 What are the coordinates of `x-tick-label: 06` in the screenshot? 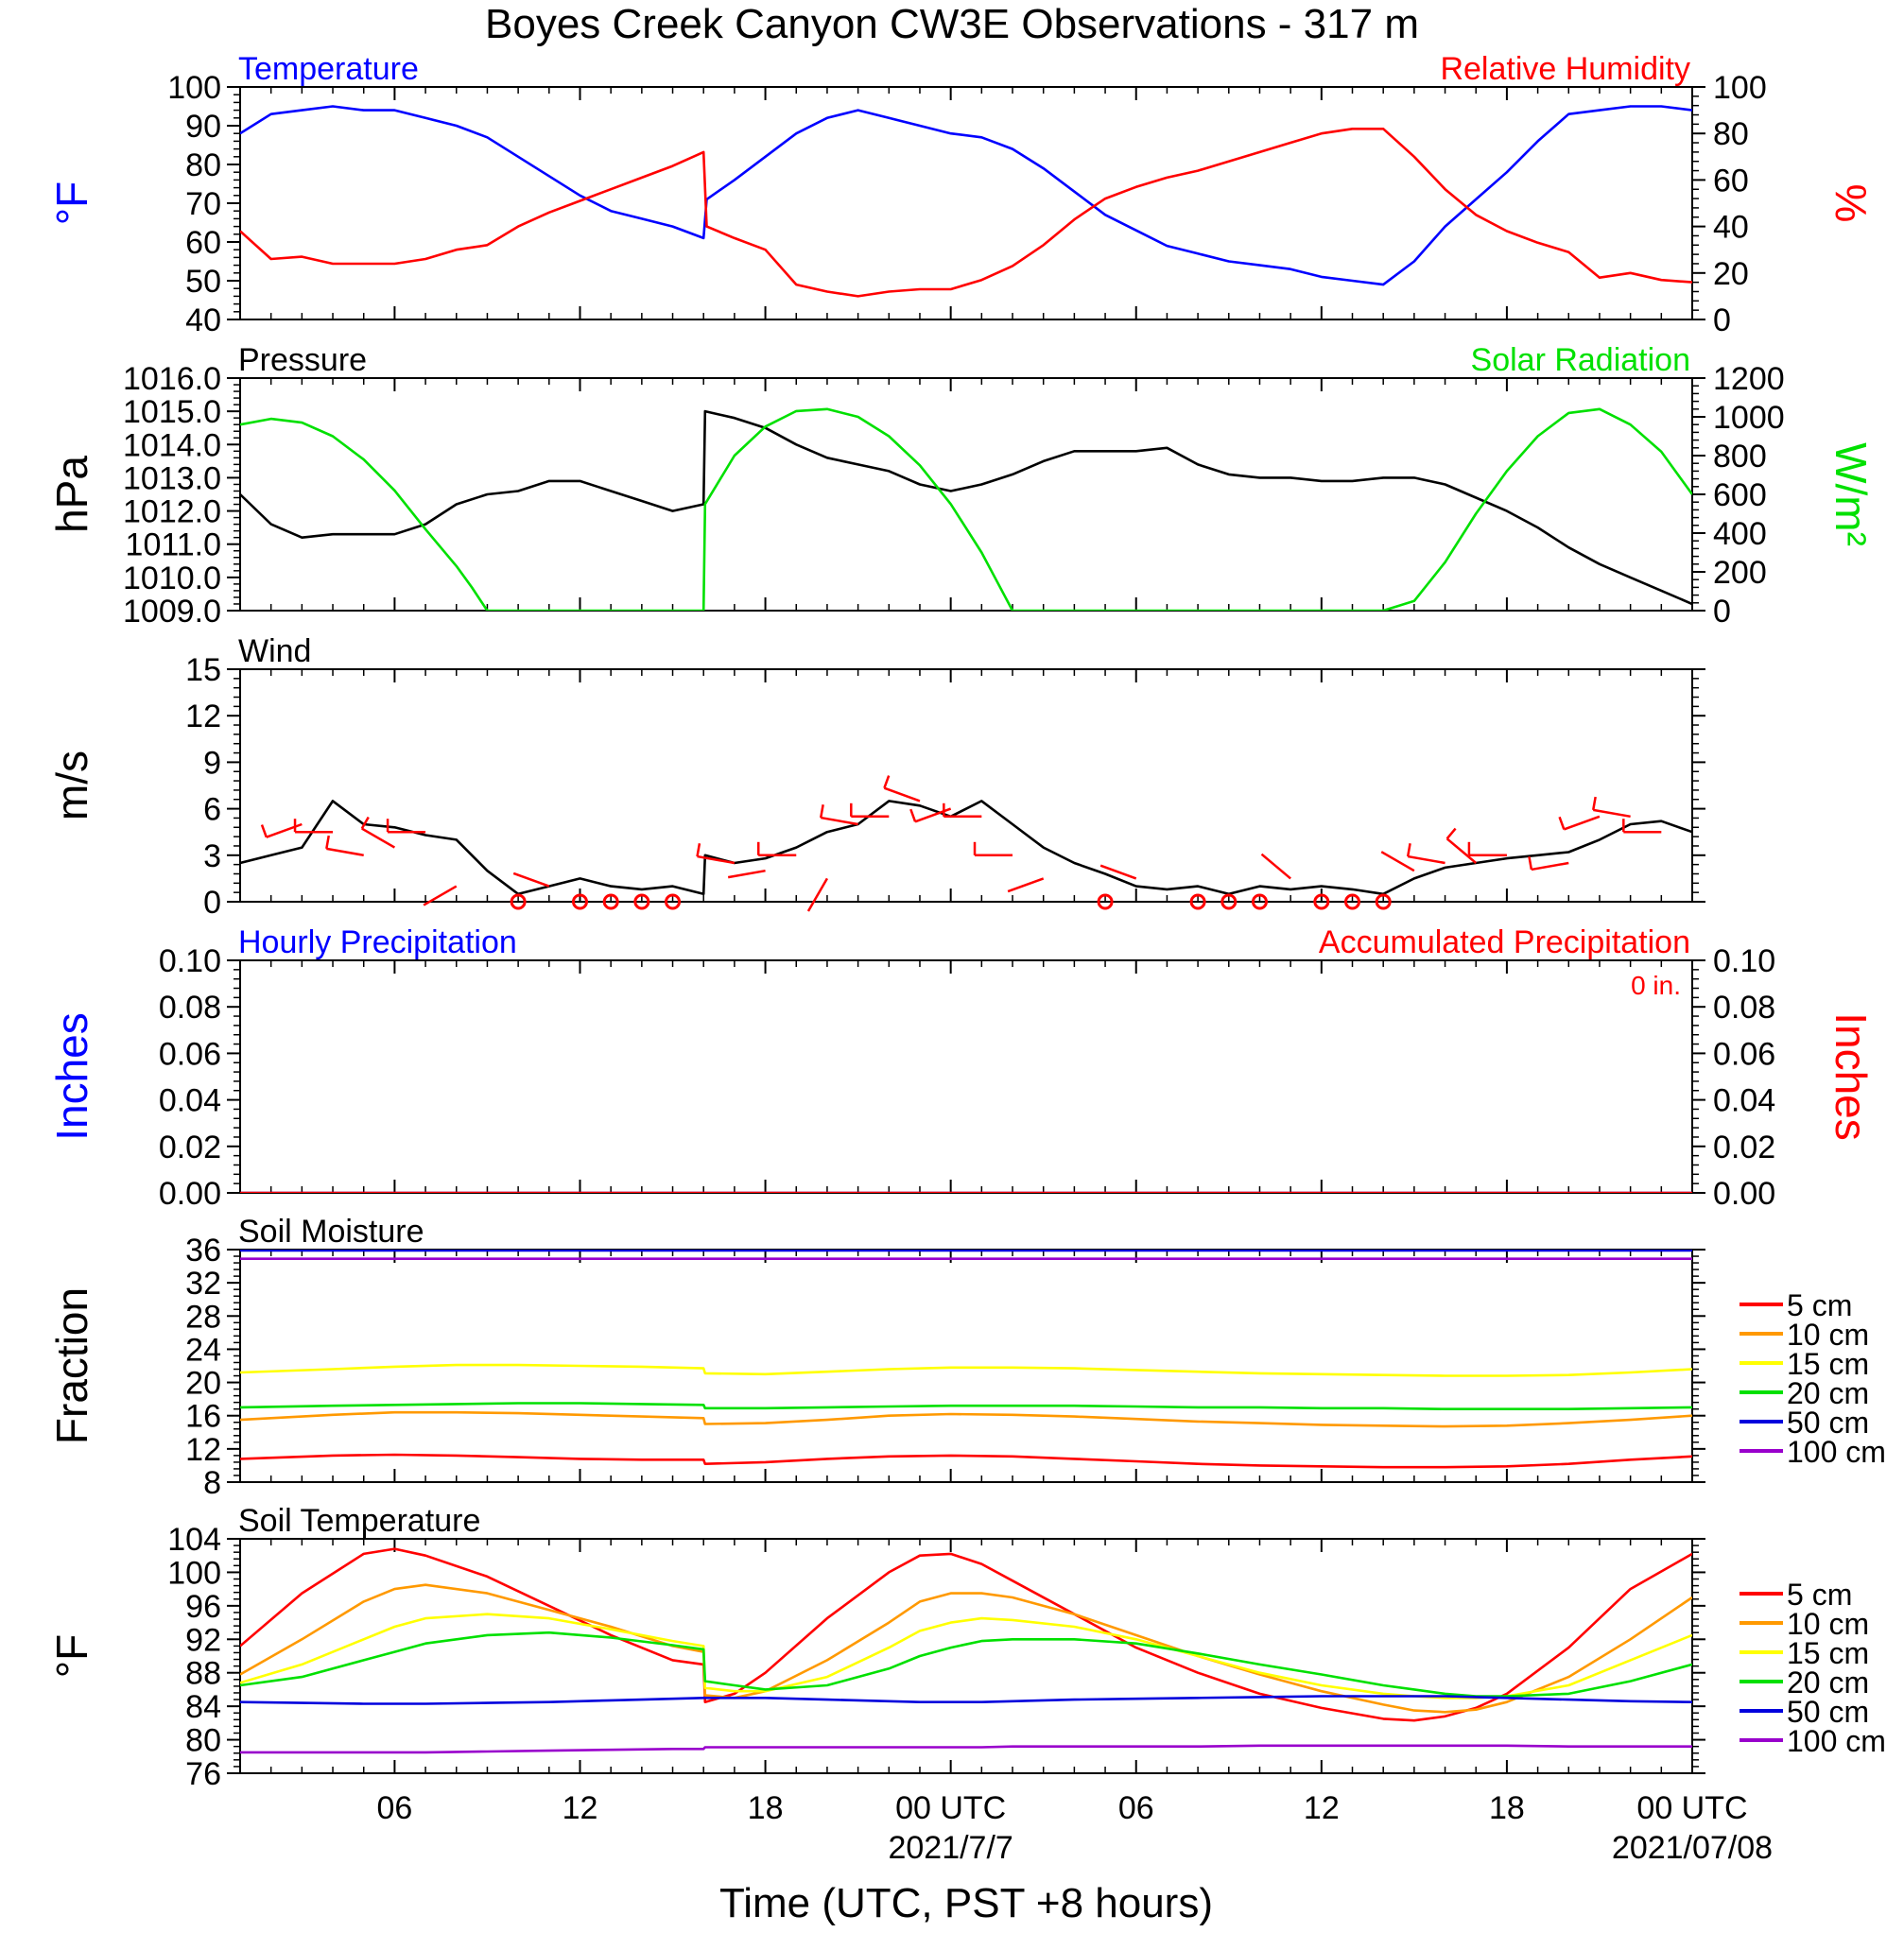 It's located at (394, 1808).